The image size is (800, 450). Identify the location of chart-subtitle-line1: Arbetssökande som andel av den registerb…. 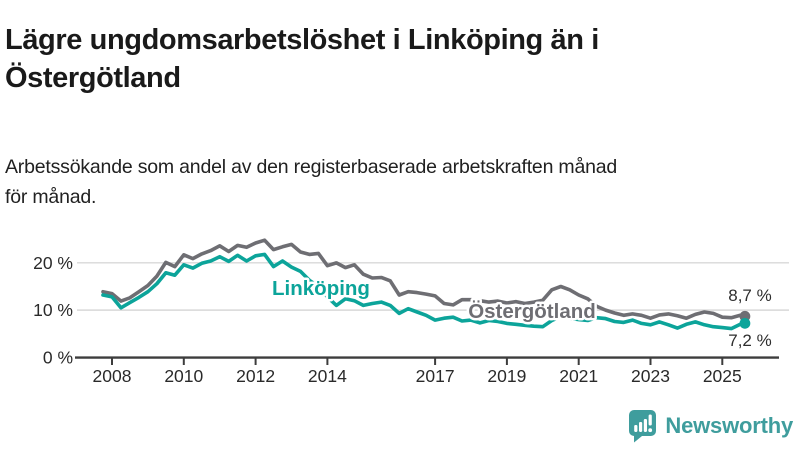
(311, 166).